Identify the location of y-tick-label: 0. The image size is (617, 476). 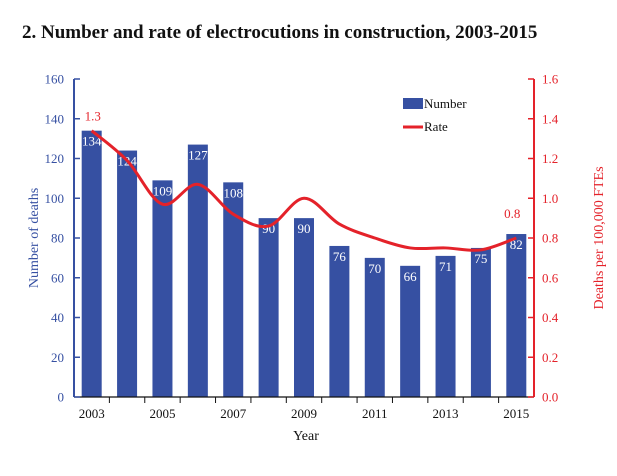
(61, 397).